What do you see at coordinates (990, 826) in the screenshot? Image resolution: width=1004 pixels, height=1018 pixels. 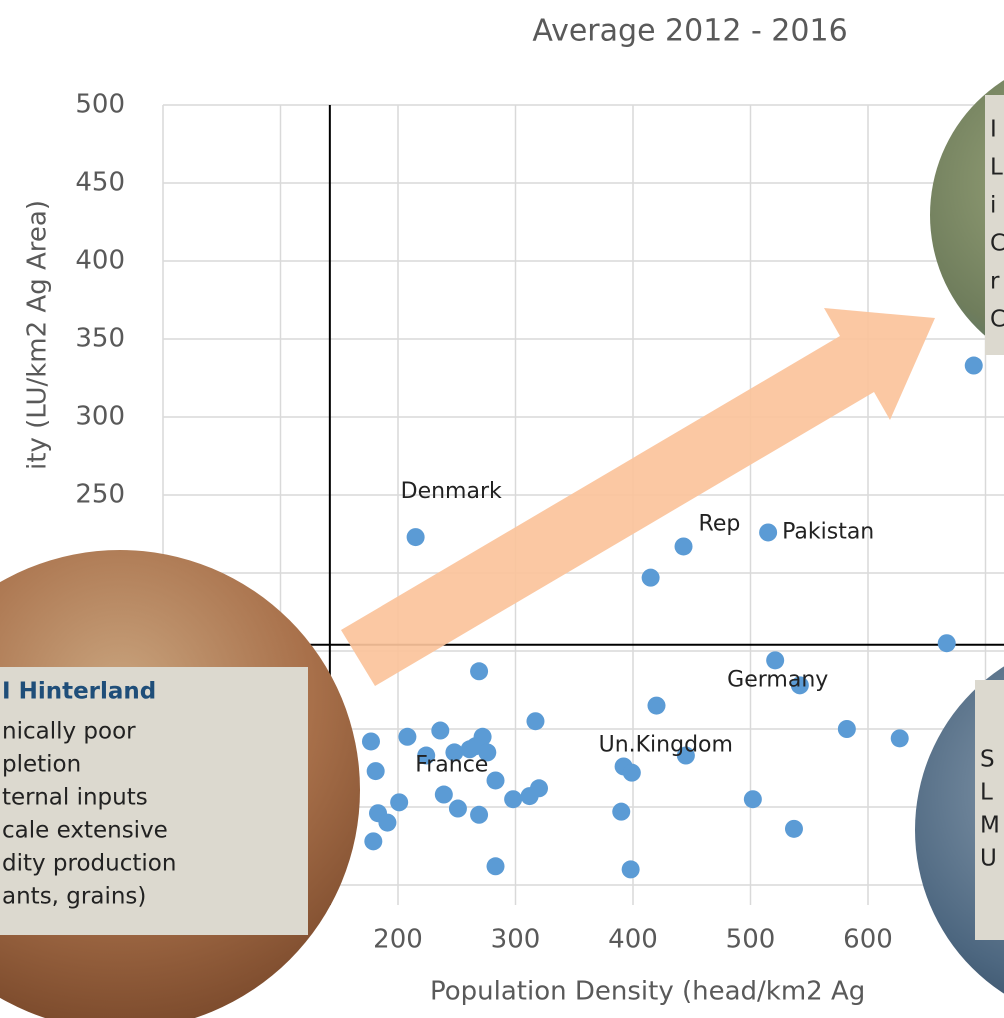 I see `overlay-text: M` at bounding box center [990, 826].